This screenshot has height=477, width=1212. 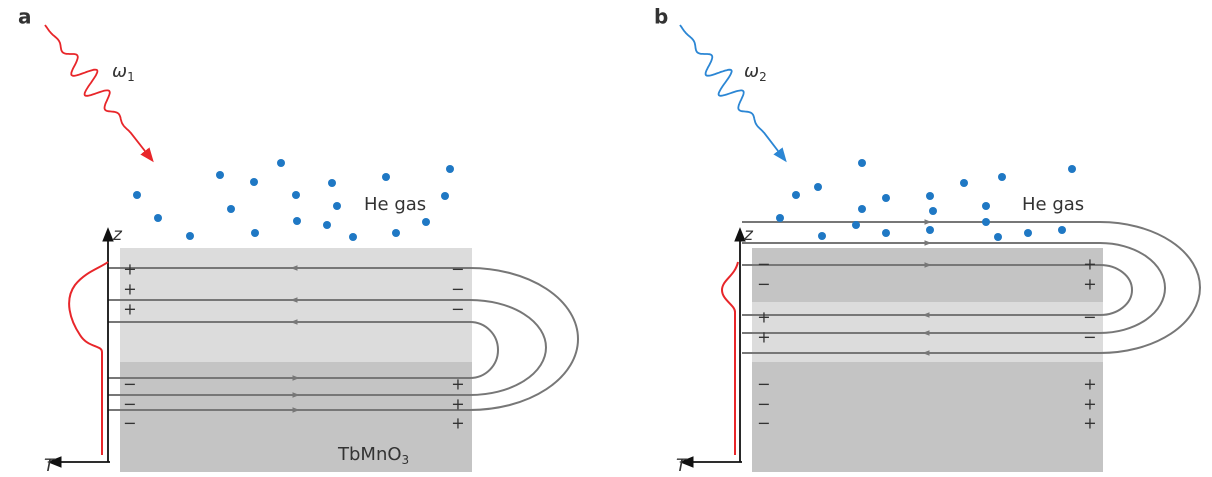 What do you see at coordinates (369, 454) in the screenshot?
I see `material-name: TbMnO` at bounding box center [369, 454].